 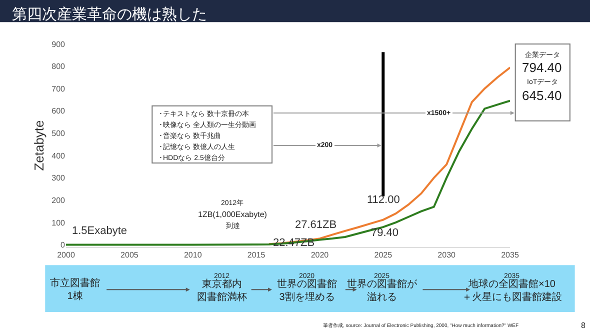 What do you see at coordinates (383, 200) in the screenshot?
I see `annotation: 112.00` at bounding box center [383, 200].